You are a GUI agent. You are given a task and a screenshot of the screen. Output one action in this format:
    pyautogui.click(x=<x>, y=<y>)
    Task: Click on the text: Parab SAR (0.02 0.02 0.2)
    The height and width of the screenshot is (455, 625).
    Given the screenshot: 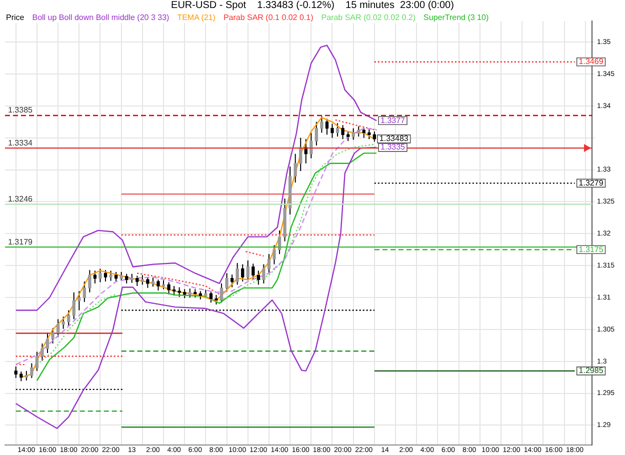 What is the action you would take?
    pyautogui.click(x=368, y=17)
    